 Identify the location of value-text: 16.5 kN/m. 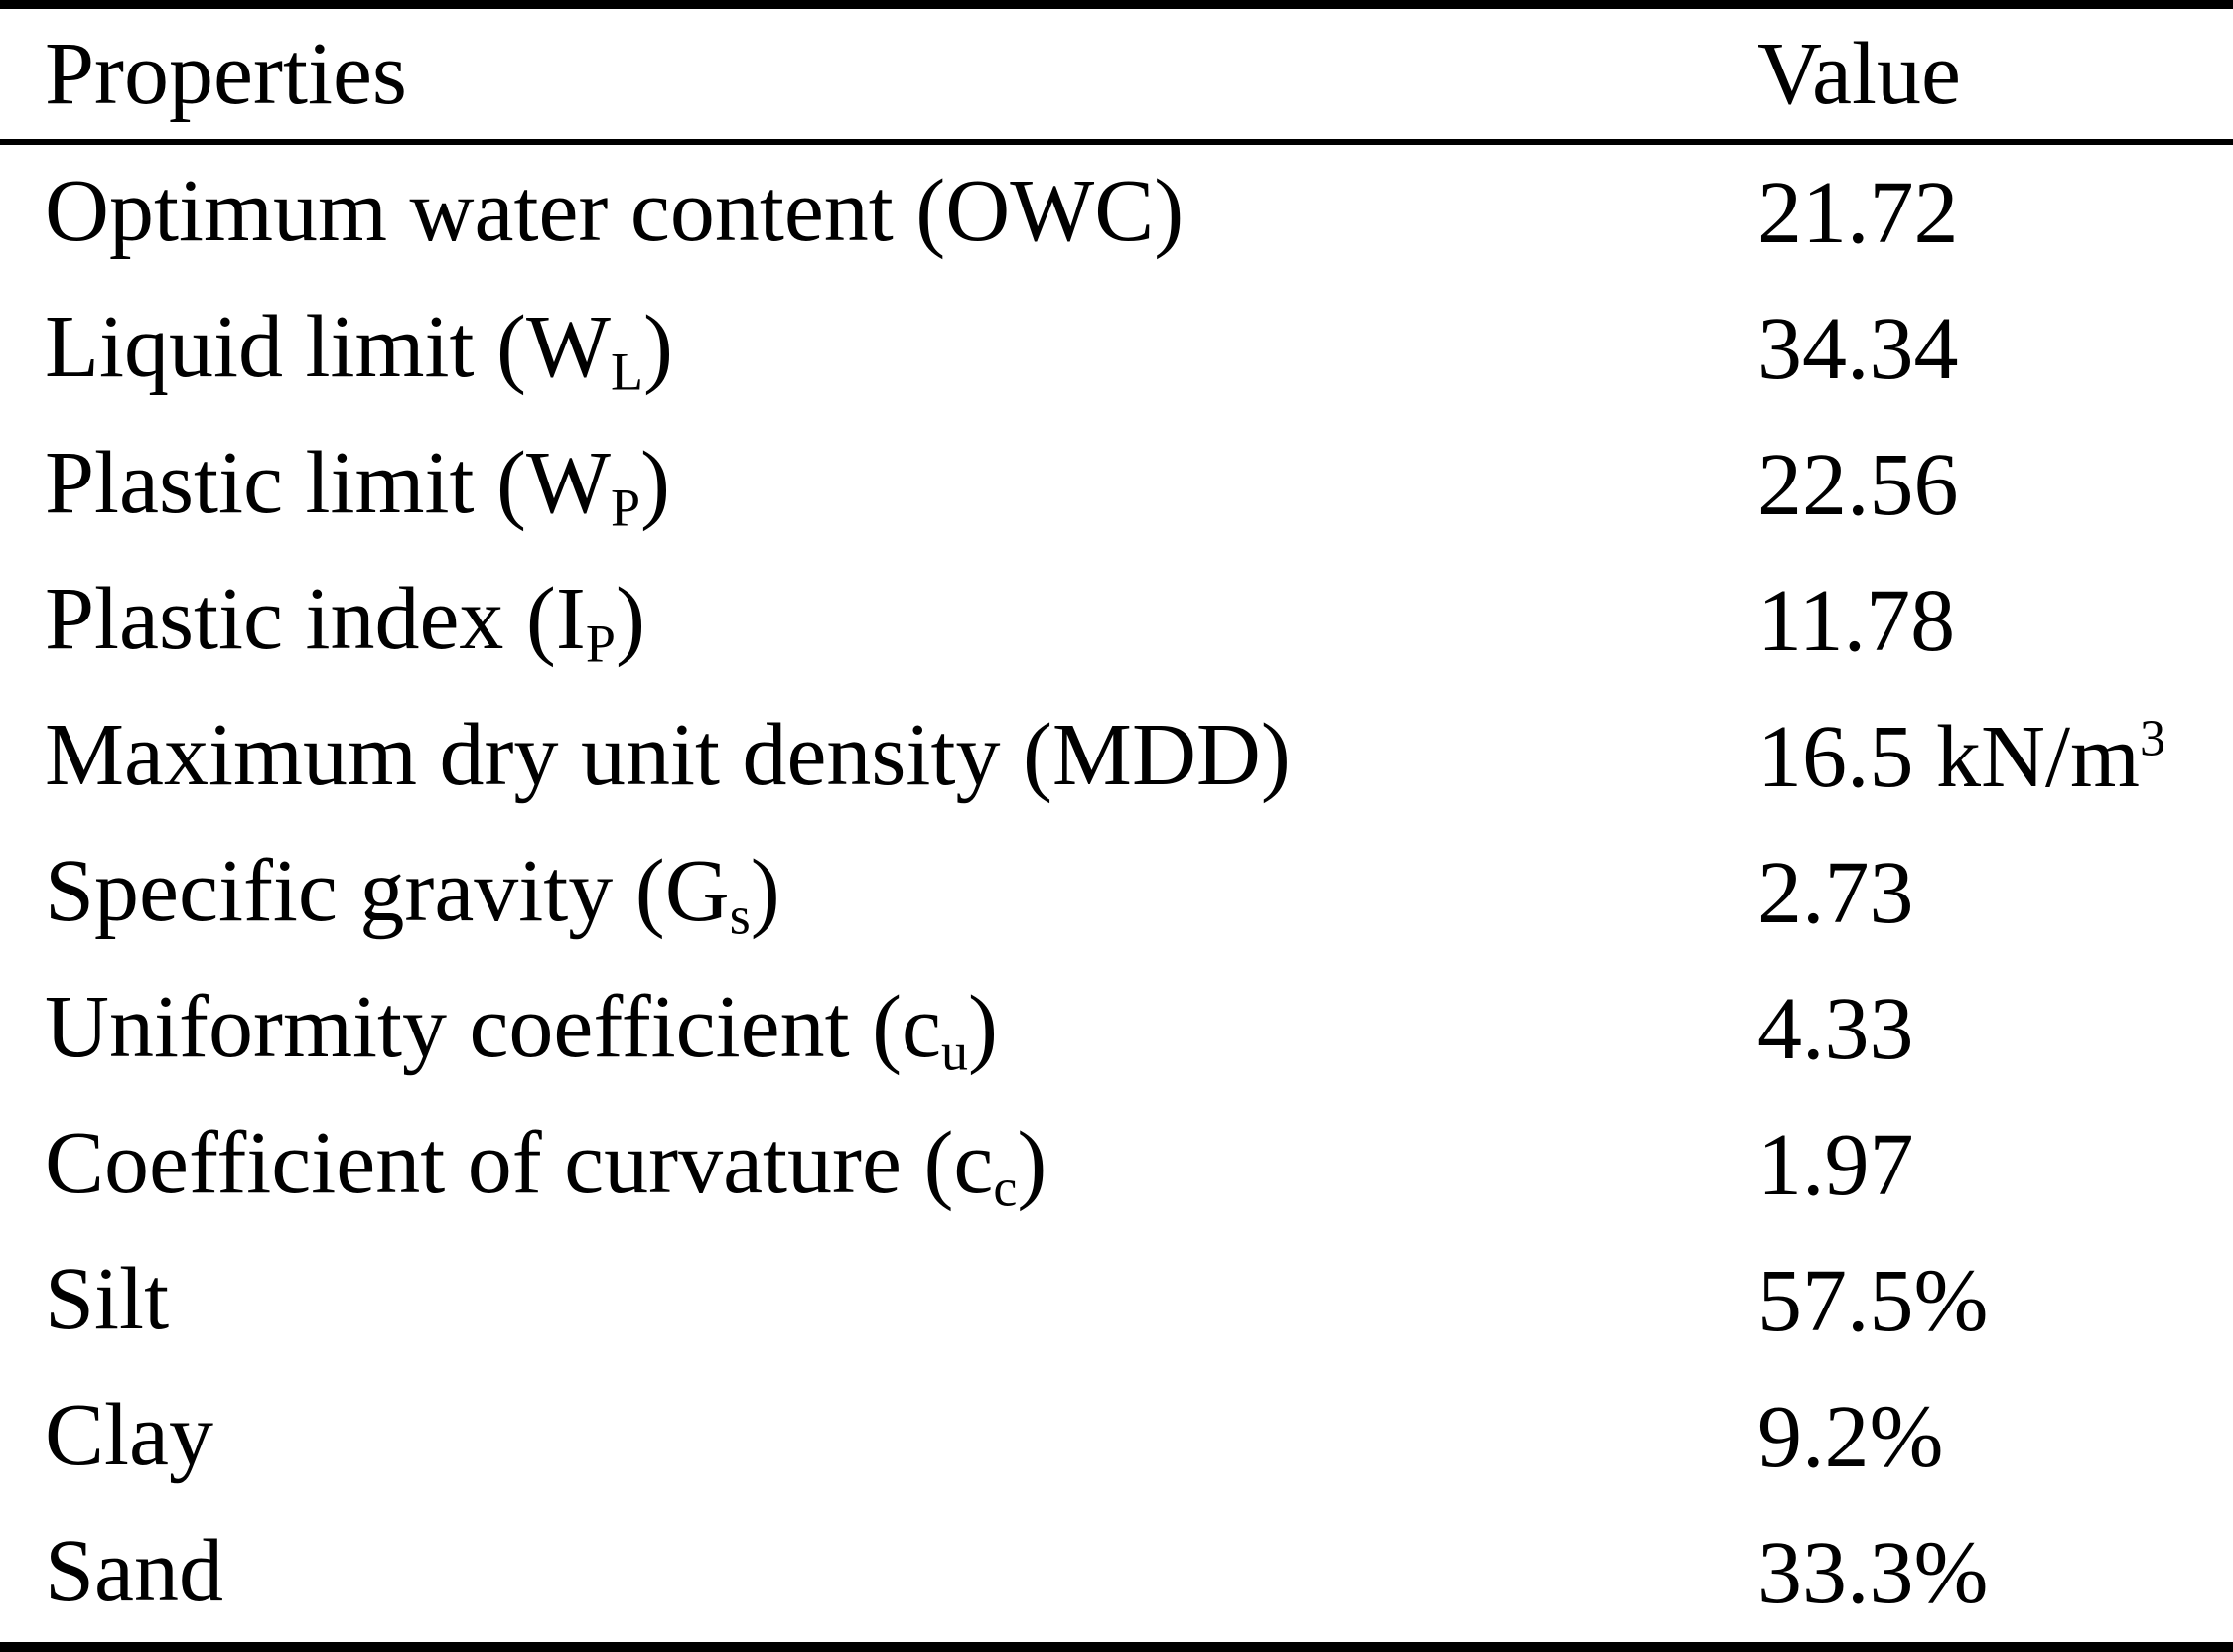
(1949, 757).